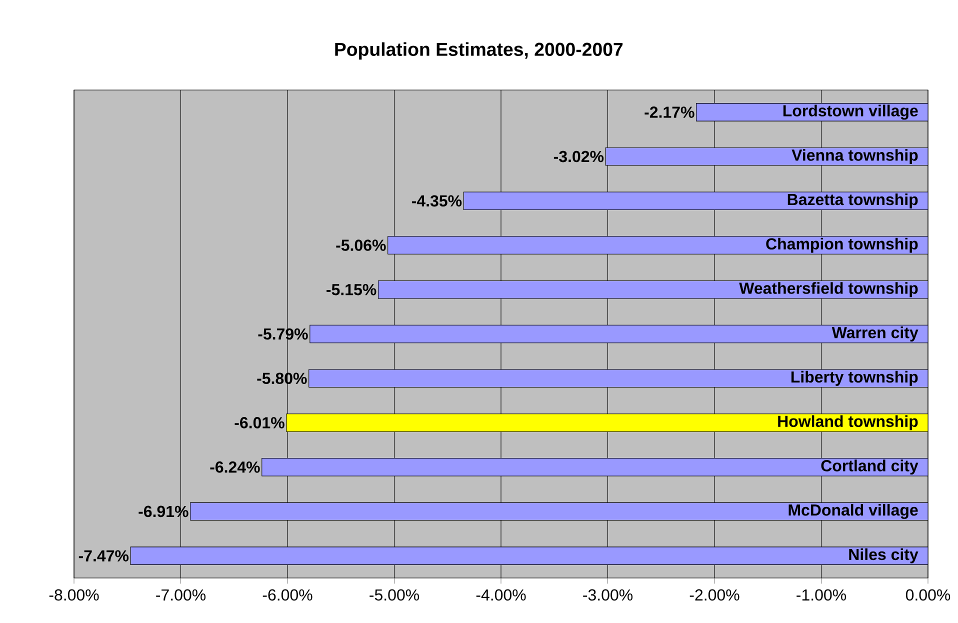 This screenshot has width=958, height=623. Describe the element at coordinates (669, 112) in the screenshot. I see `data-label: -2.17%` at that location.